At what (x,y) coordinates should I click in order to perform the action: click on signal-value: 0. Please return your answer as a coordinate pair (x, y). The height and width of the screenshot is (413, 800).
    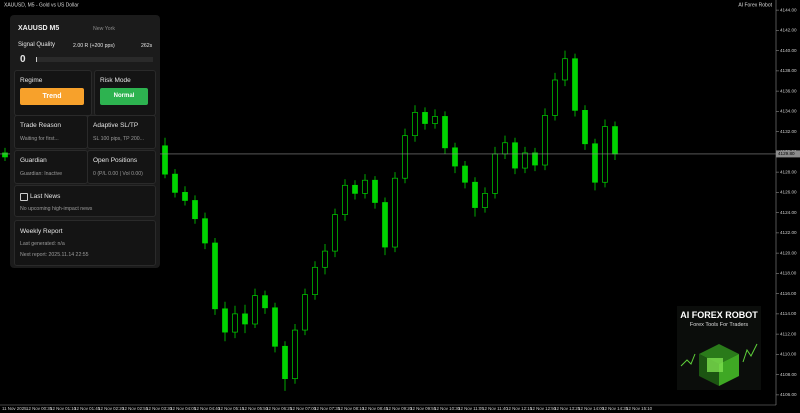
    Looking at the image, I should click on (23, 59).